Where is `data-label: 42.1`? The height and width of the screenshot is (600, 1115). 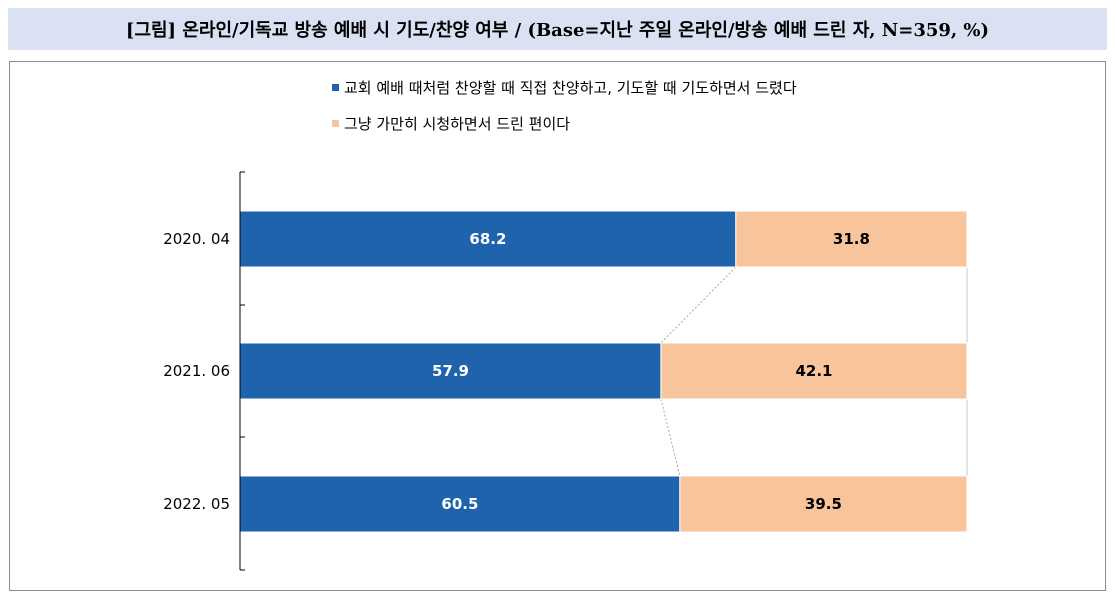 data-label: 42.1 is located at coordinates (813, 371).